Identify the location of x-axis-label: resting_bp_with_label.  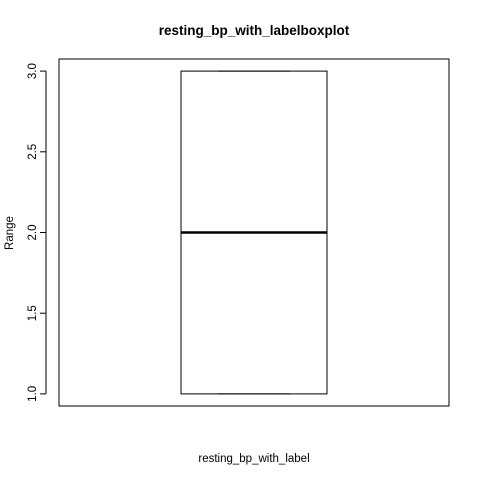
(253, 459).